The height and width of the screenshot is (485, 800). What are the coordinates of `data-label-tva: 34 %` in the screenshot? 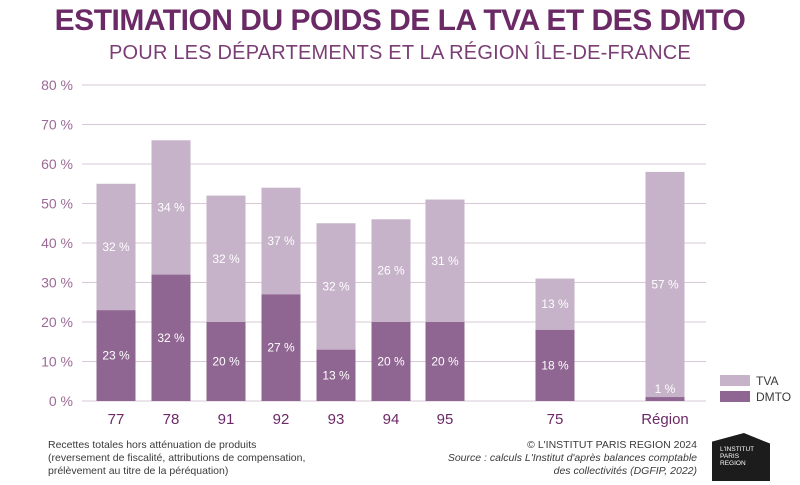 It's located at (171, 207).